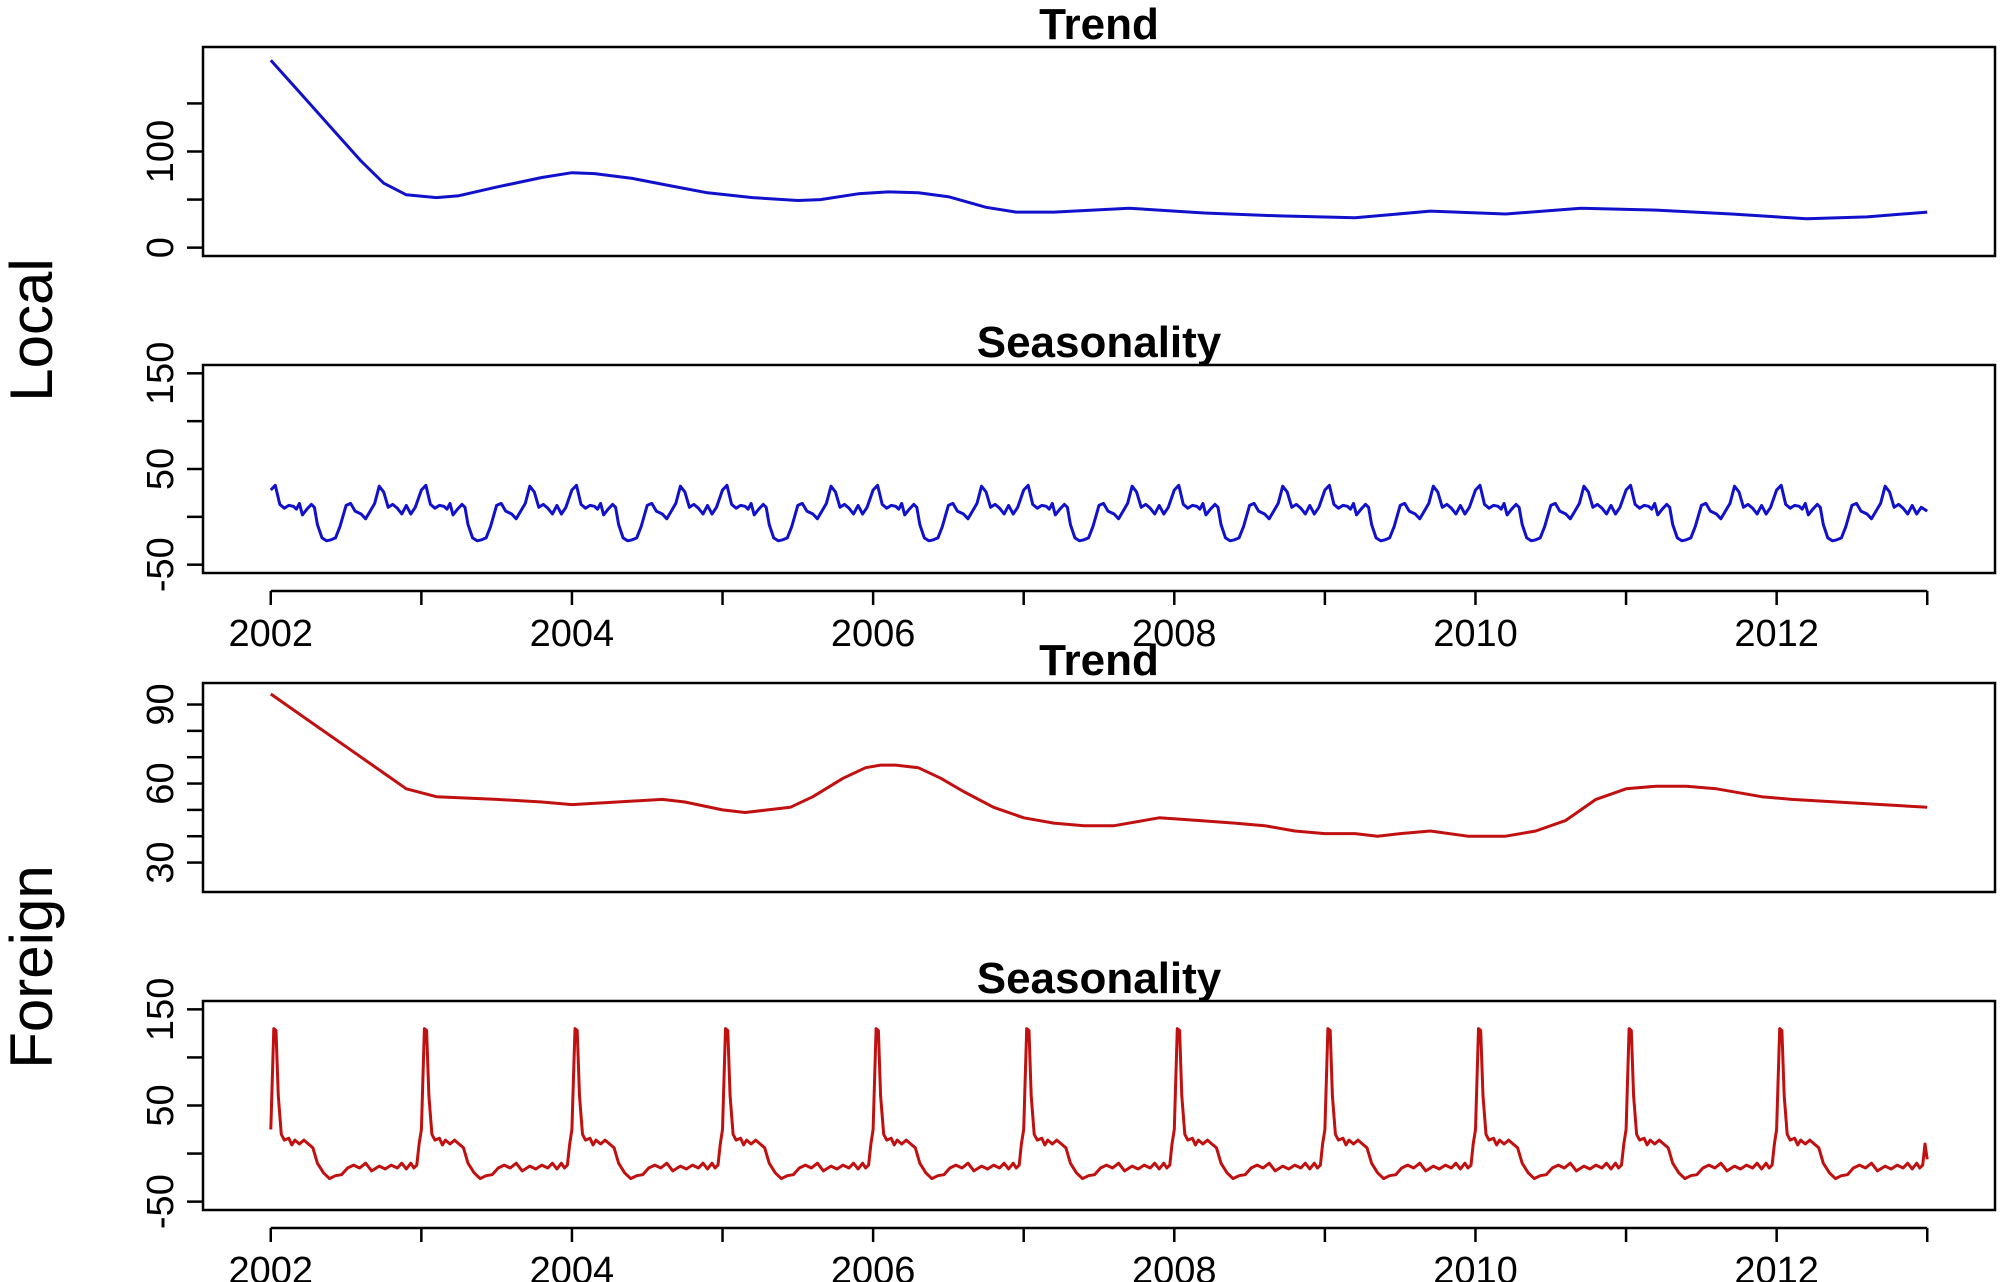 Image resolution: width=2000 pixels, height=1282 pixels. I want to click on group-label-foreign: Foreign, so click(32, 966).